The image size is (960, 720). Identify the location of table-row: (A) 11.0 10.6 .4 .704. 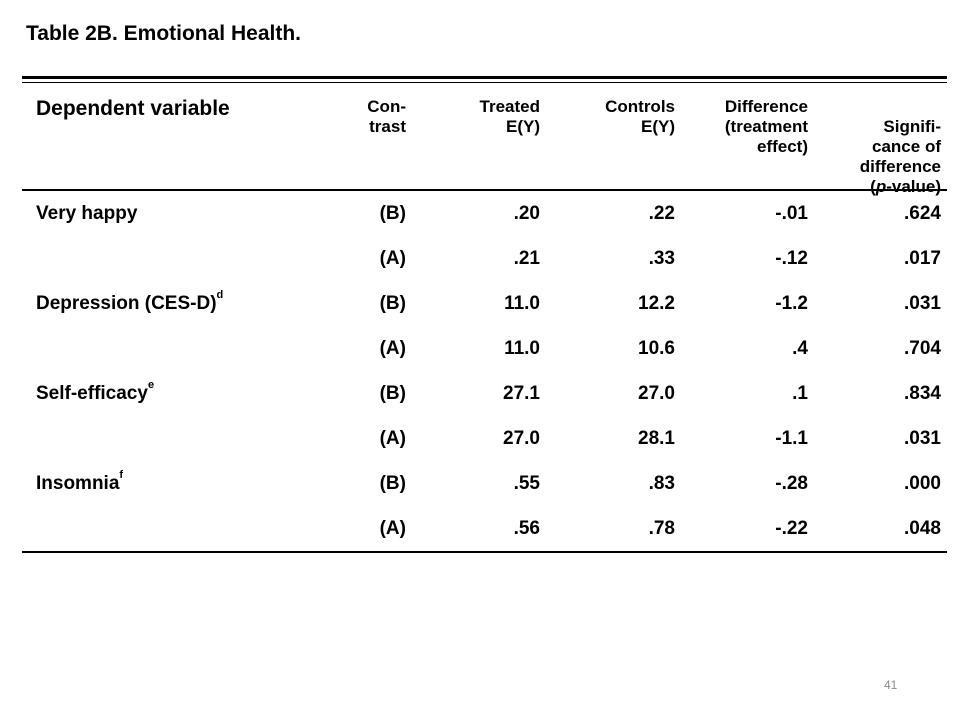
(484, 348).